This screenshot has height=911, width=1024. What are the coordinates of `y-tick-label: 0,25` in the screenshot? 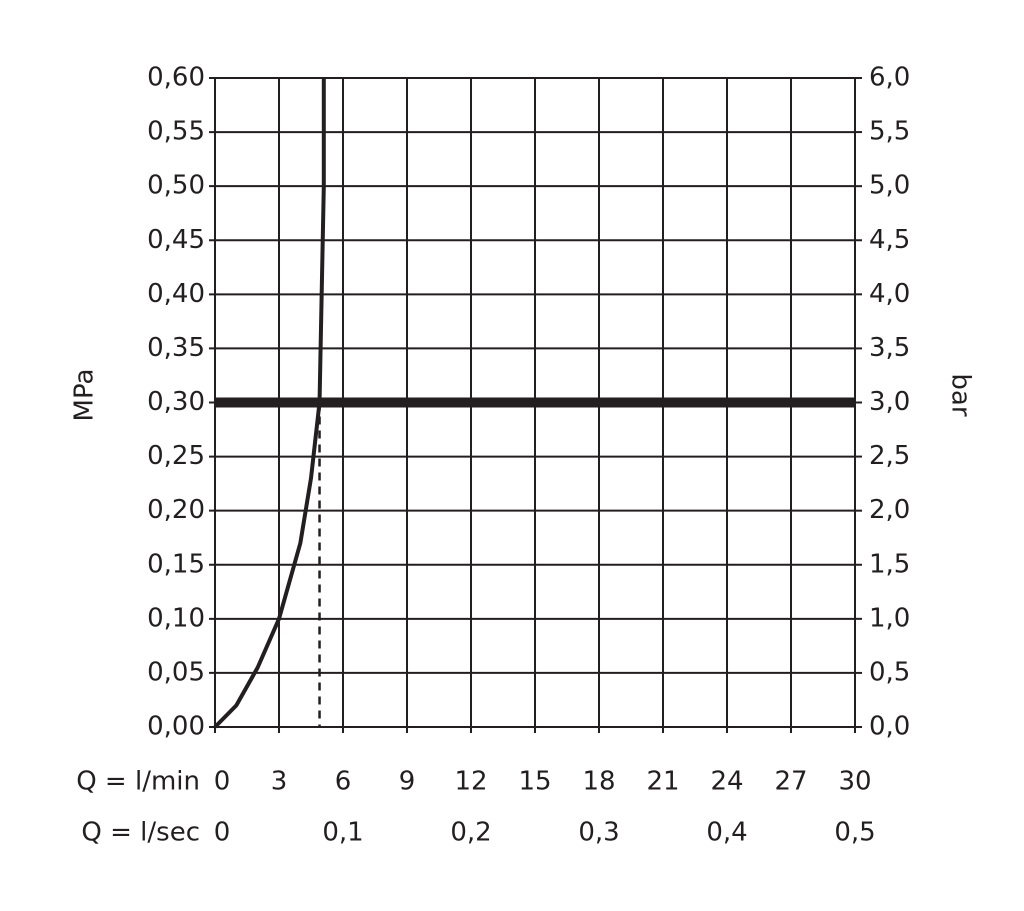 It's located at (176, 456).